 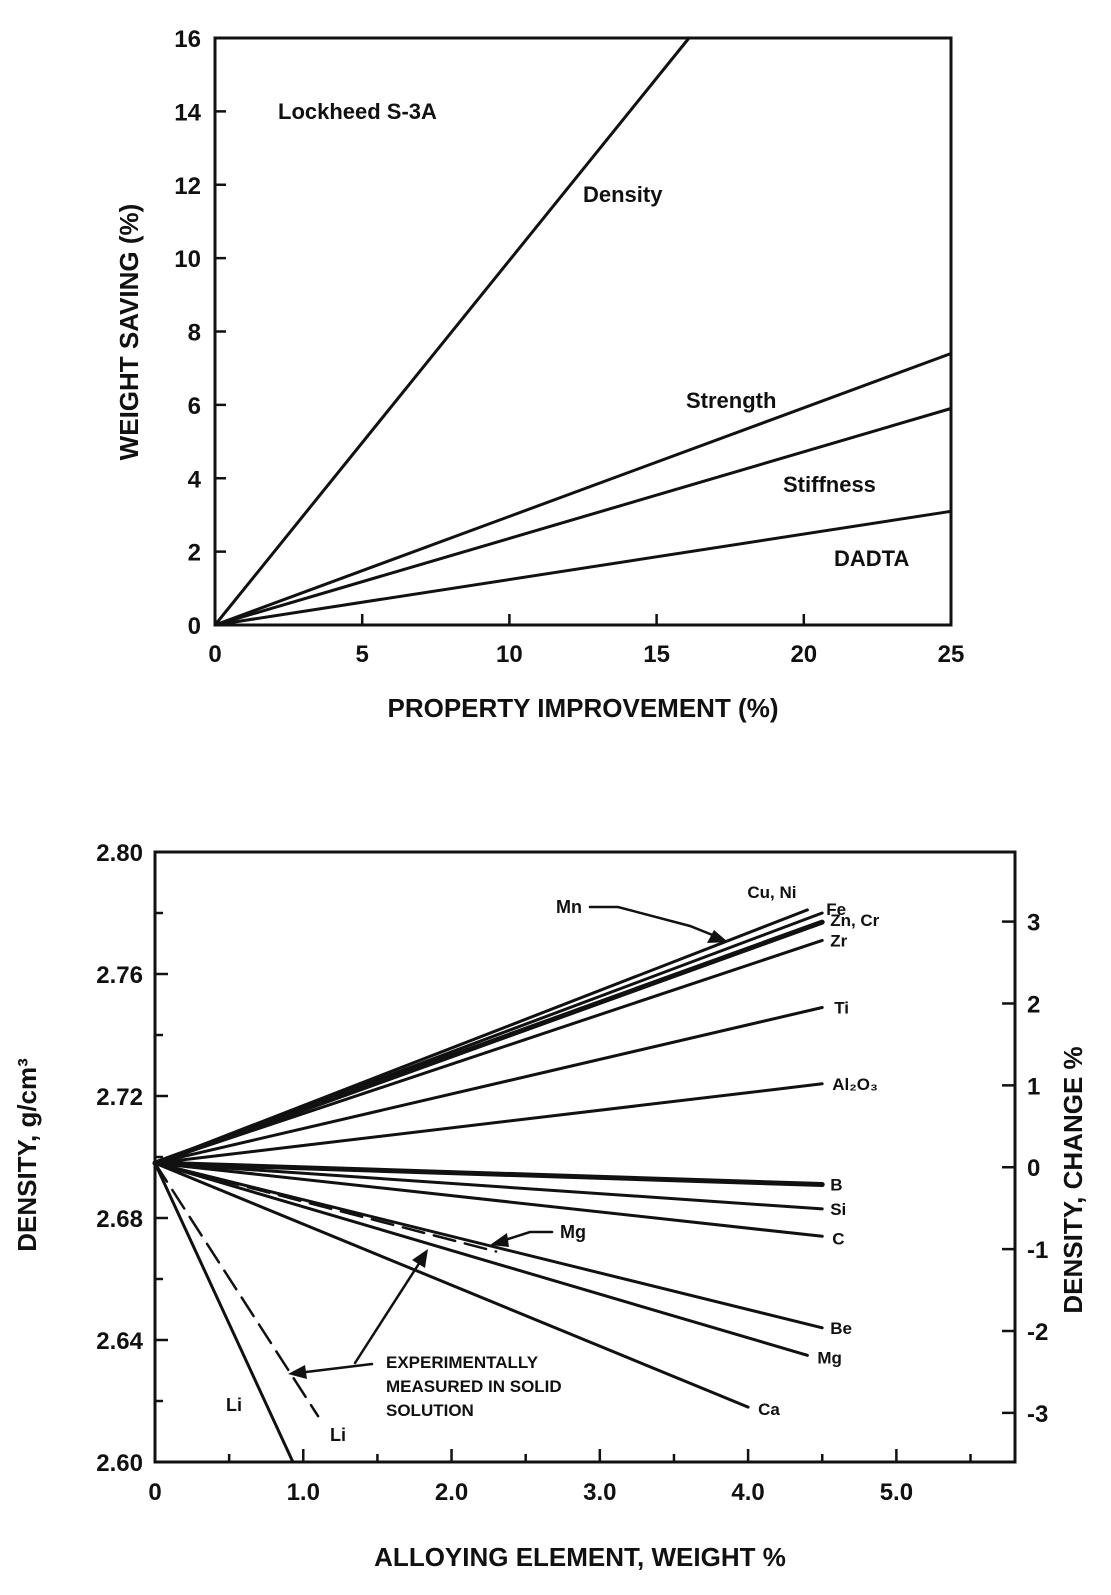 I want to click on chart2-series-ti, so click(x=488, y=1085).